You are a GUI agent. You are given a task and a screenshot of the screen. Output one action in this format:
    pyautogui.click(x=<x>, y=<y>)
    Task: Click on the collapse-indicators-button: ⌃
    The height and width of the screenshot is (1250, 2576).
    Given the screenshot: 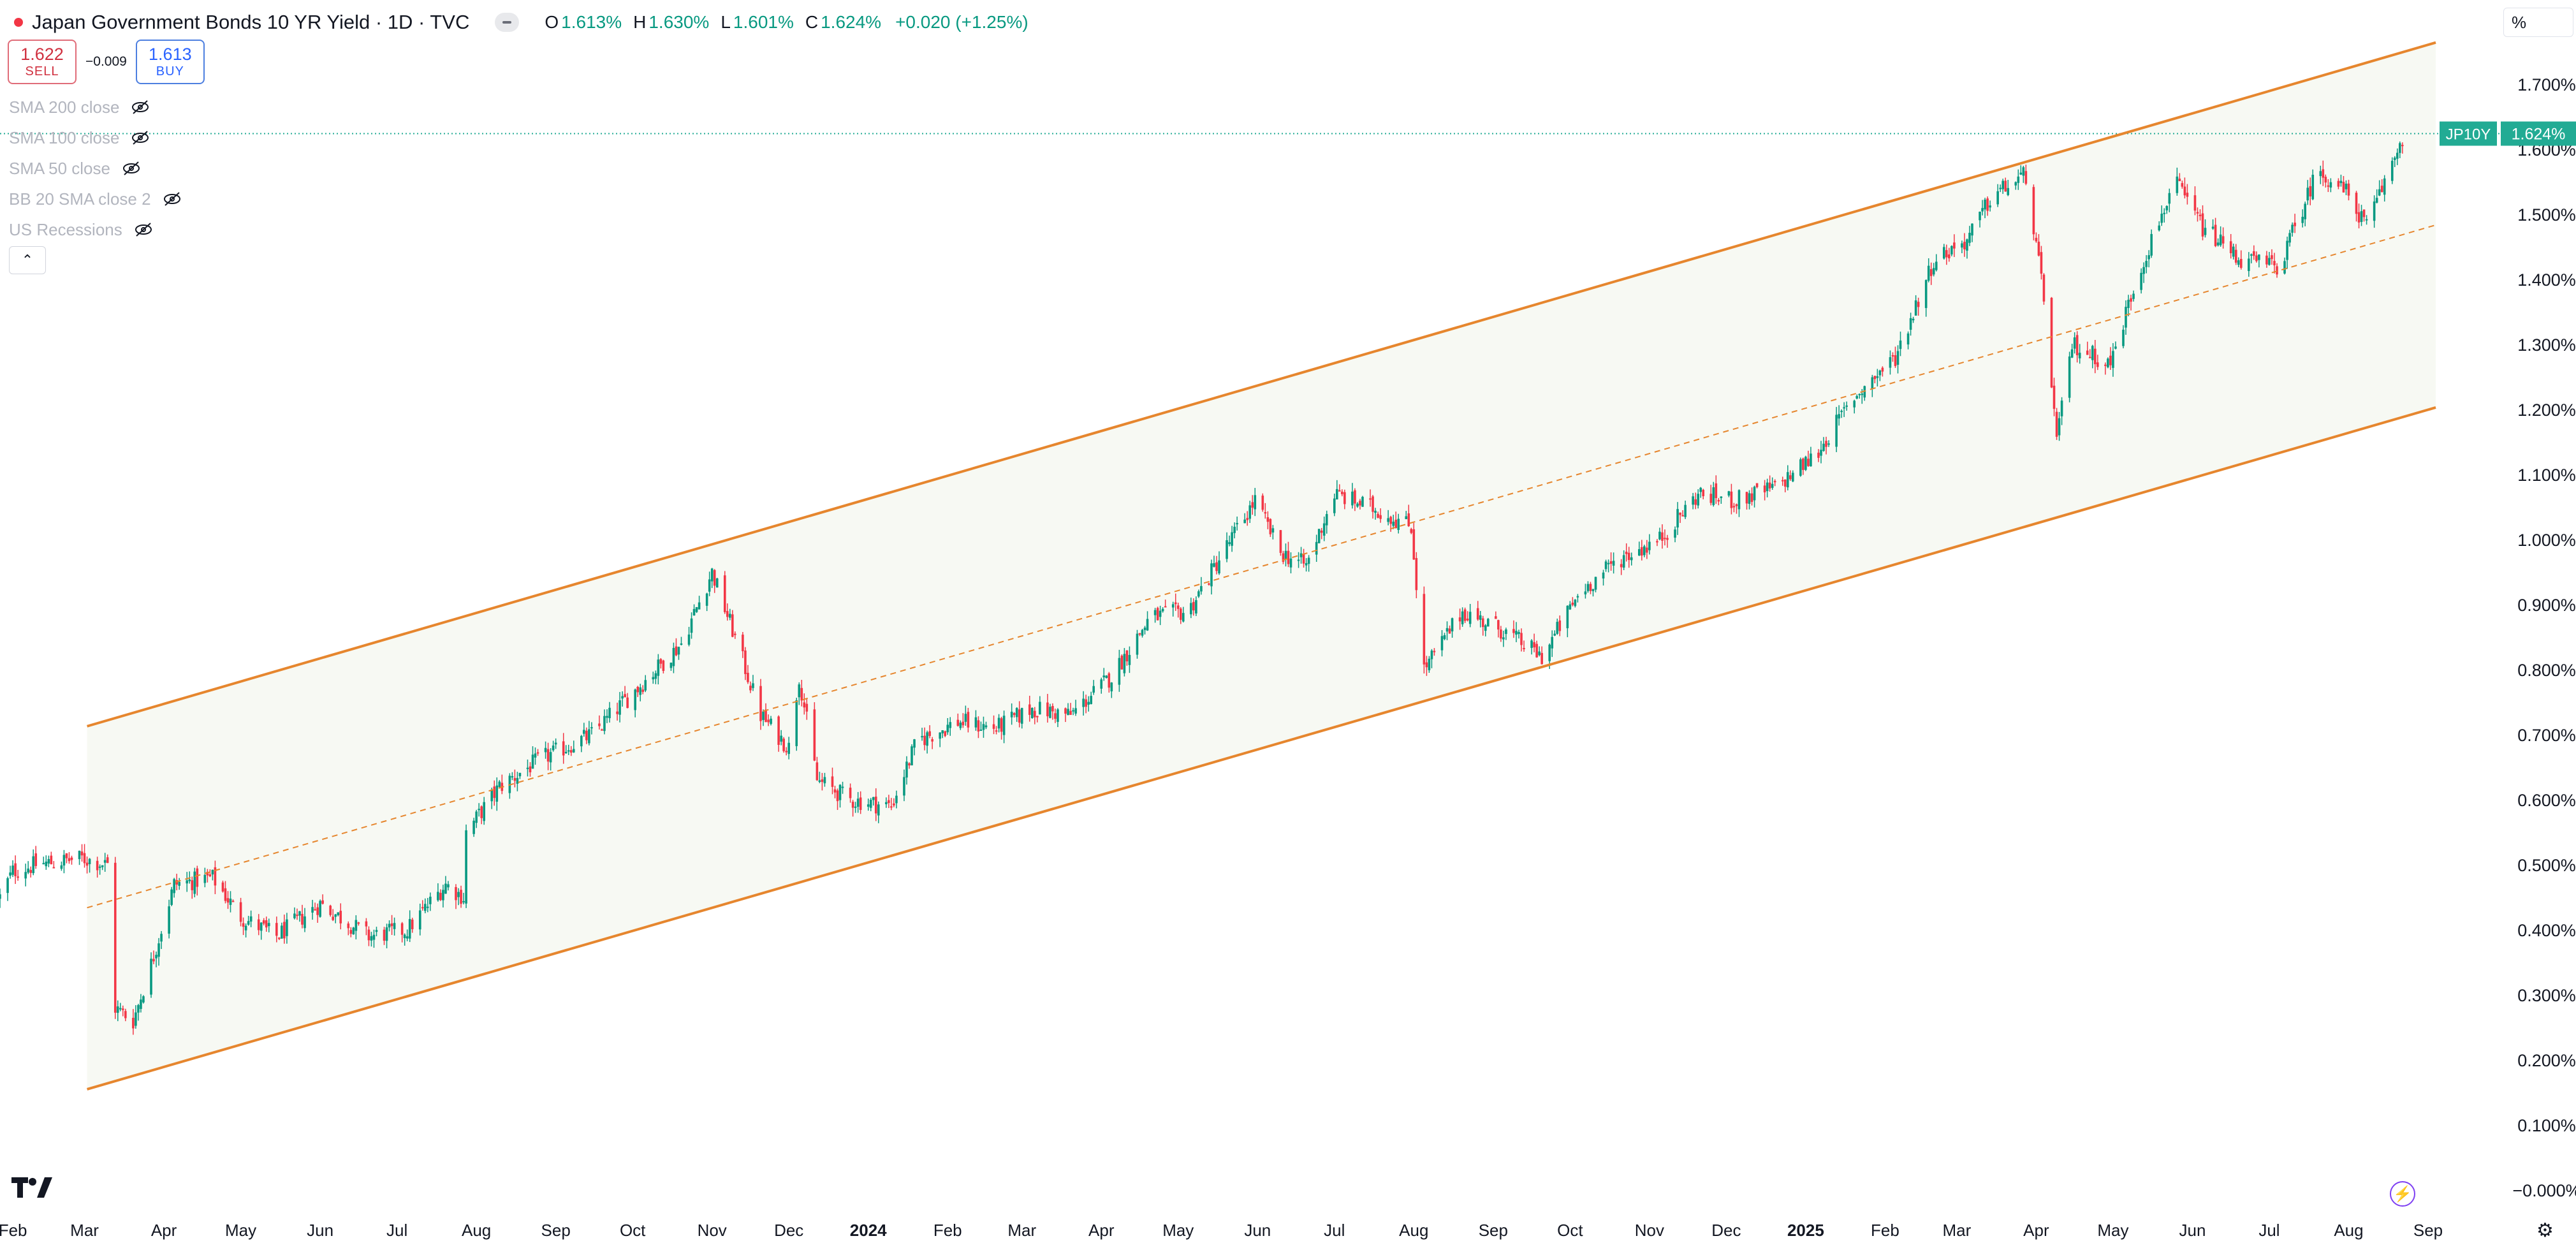 What is the action you would take?
    pyautogui.click(x=28, y=260)
    